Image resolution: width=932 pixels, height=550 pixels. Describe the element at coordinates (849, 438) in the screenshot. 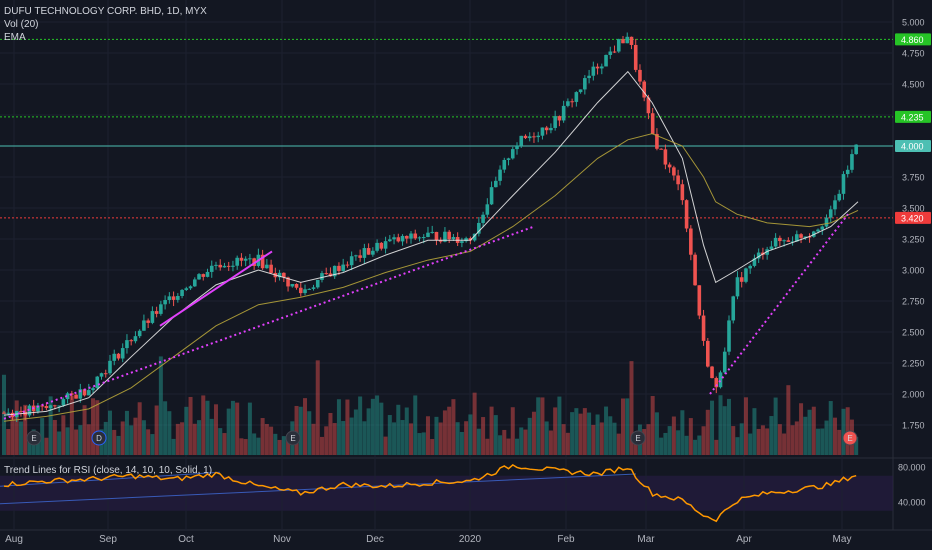

I see `event-marker-label: E` at that location.